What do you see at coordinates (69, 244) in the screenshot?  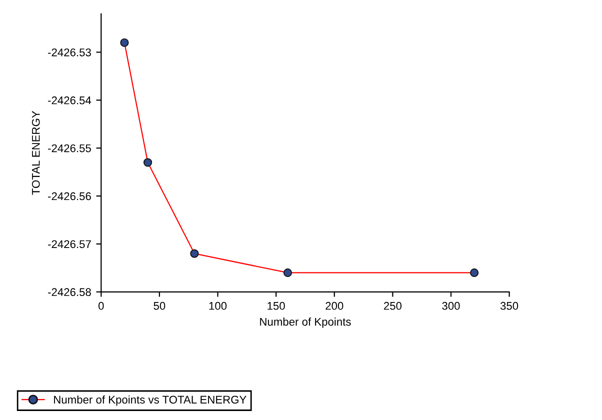 I see `y-tick-label: -2426.57` at bounding box center [69, 244].